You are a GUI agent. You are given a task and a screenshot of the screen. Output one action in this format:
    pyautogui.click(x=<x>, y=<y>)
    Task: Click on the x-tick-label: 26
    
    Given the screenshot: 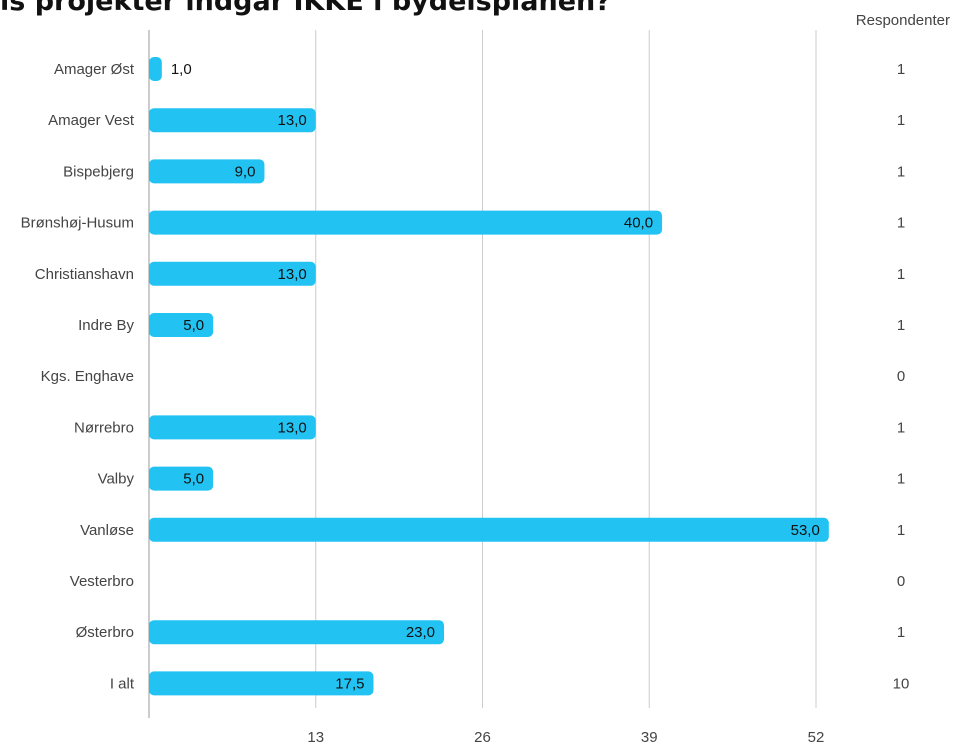 What is the action you would take?
    pyautogui.click(x=482, y=737)
    